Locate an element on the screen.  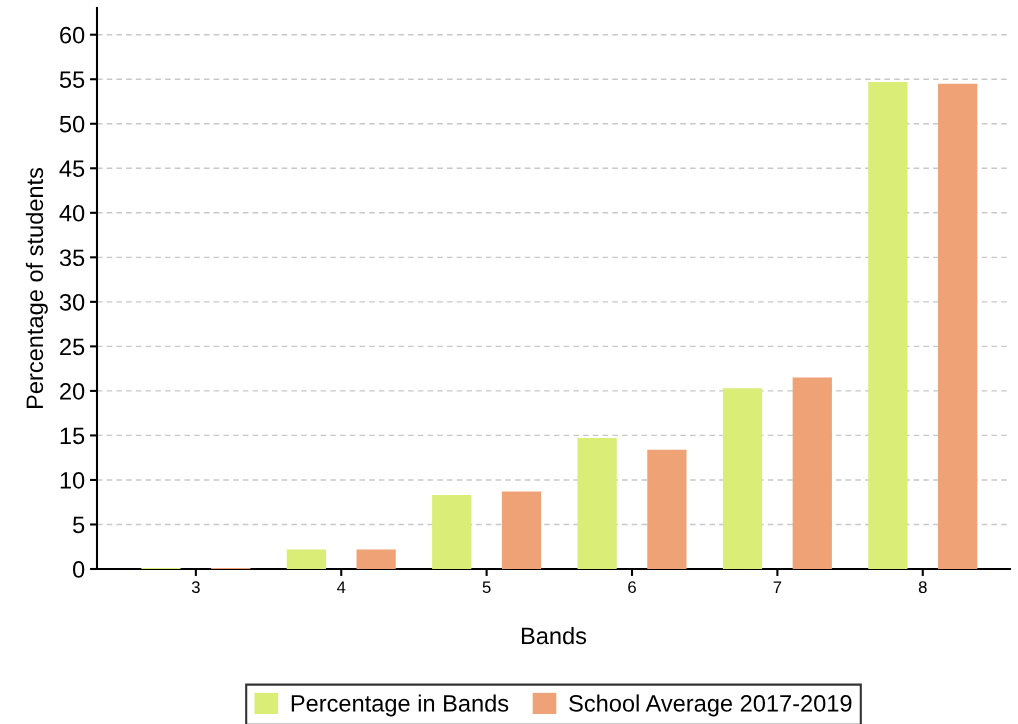
legend-label: Percentage in Bands is located at coordinates (400, 705).